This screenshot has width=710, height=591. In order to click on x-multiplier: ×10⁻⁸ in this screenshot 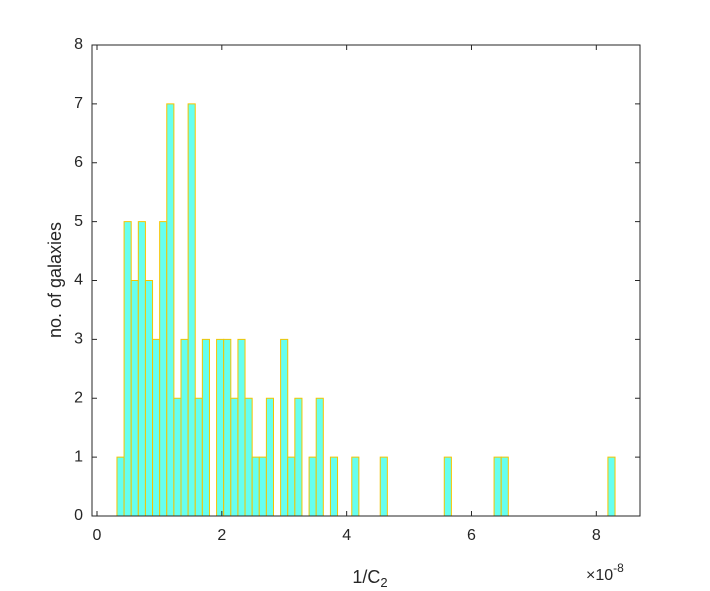, I will do `click(605, 572)`.